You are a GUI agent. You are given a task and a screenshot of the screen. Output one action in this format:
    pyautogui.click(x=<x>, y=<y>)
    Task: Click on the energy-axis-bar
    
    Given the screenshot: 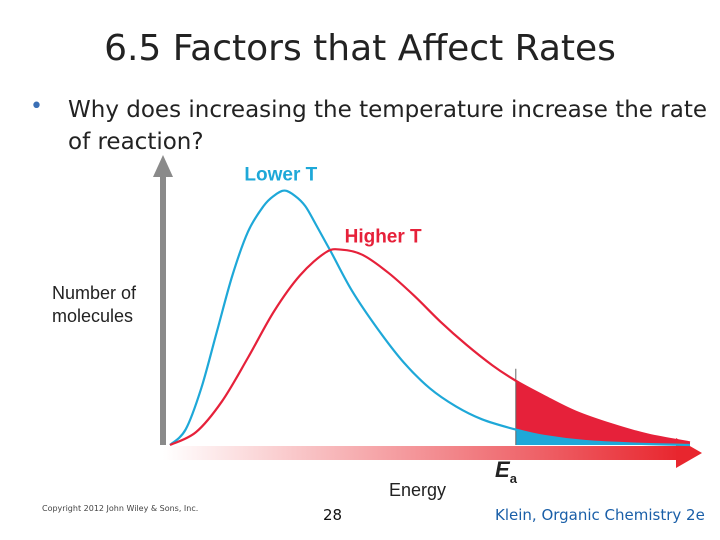 What is the action you would take?
    pyautogui.click(x=421, y=453)
    